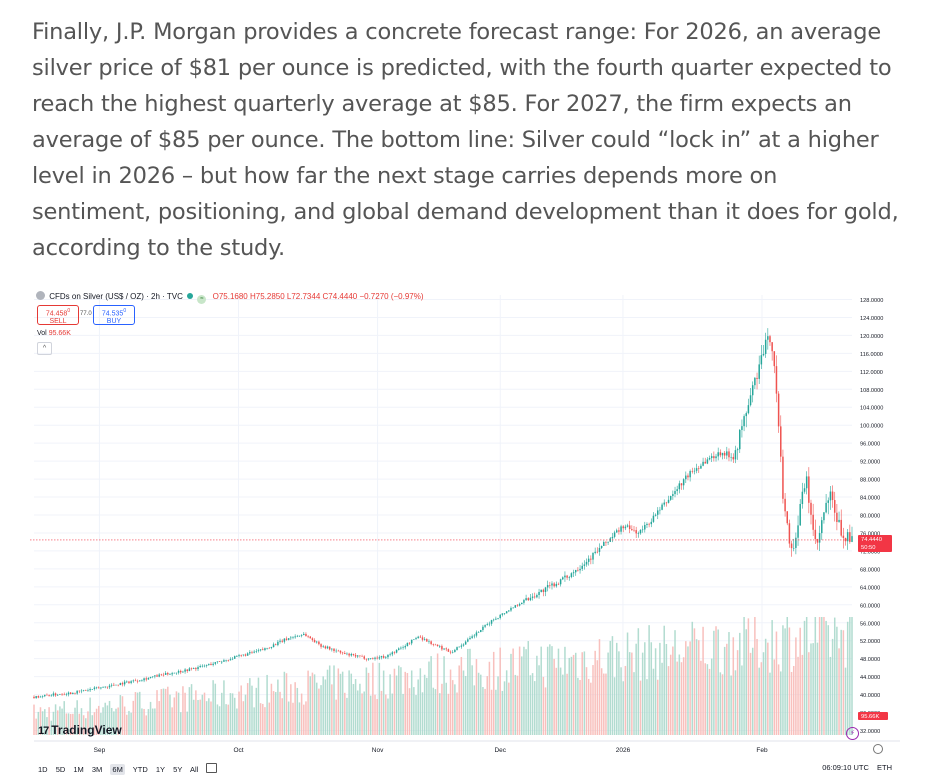 The height and width of the screenshot is (777, 930). Describe the element at coordinates (116, 296) in the screenshot. I see `symbol-label: CFDs on Silver (US$ / OZ) · 2h · TVC` at that location.